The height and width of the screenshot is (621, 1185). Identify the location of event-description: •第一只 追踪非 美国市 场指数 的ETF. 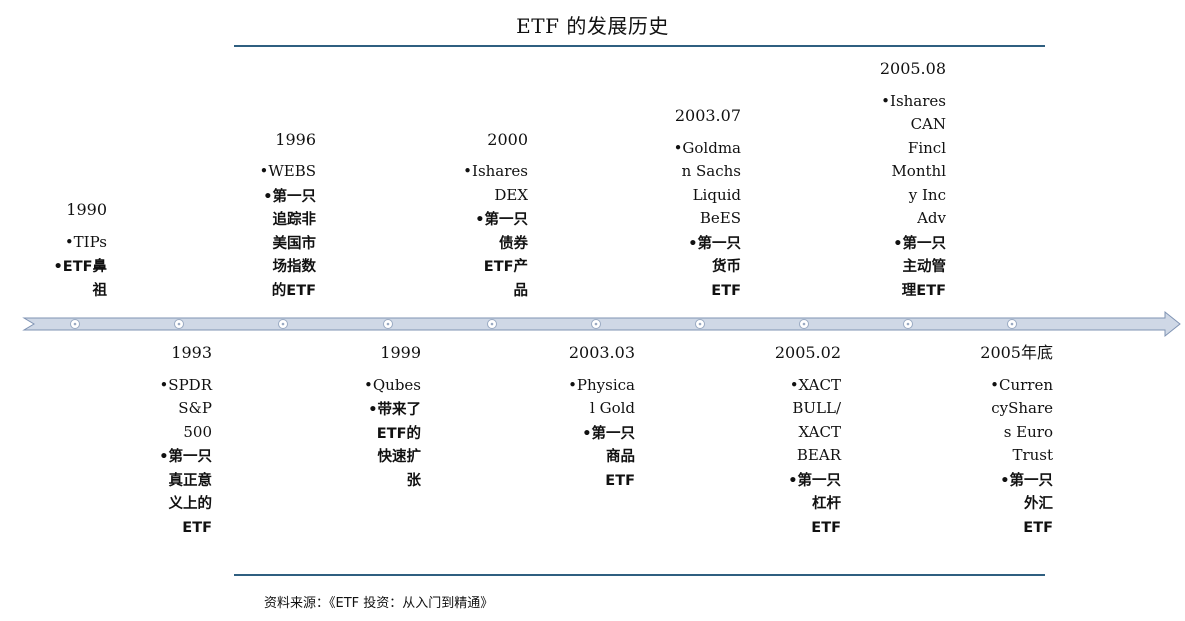
(289, 243).